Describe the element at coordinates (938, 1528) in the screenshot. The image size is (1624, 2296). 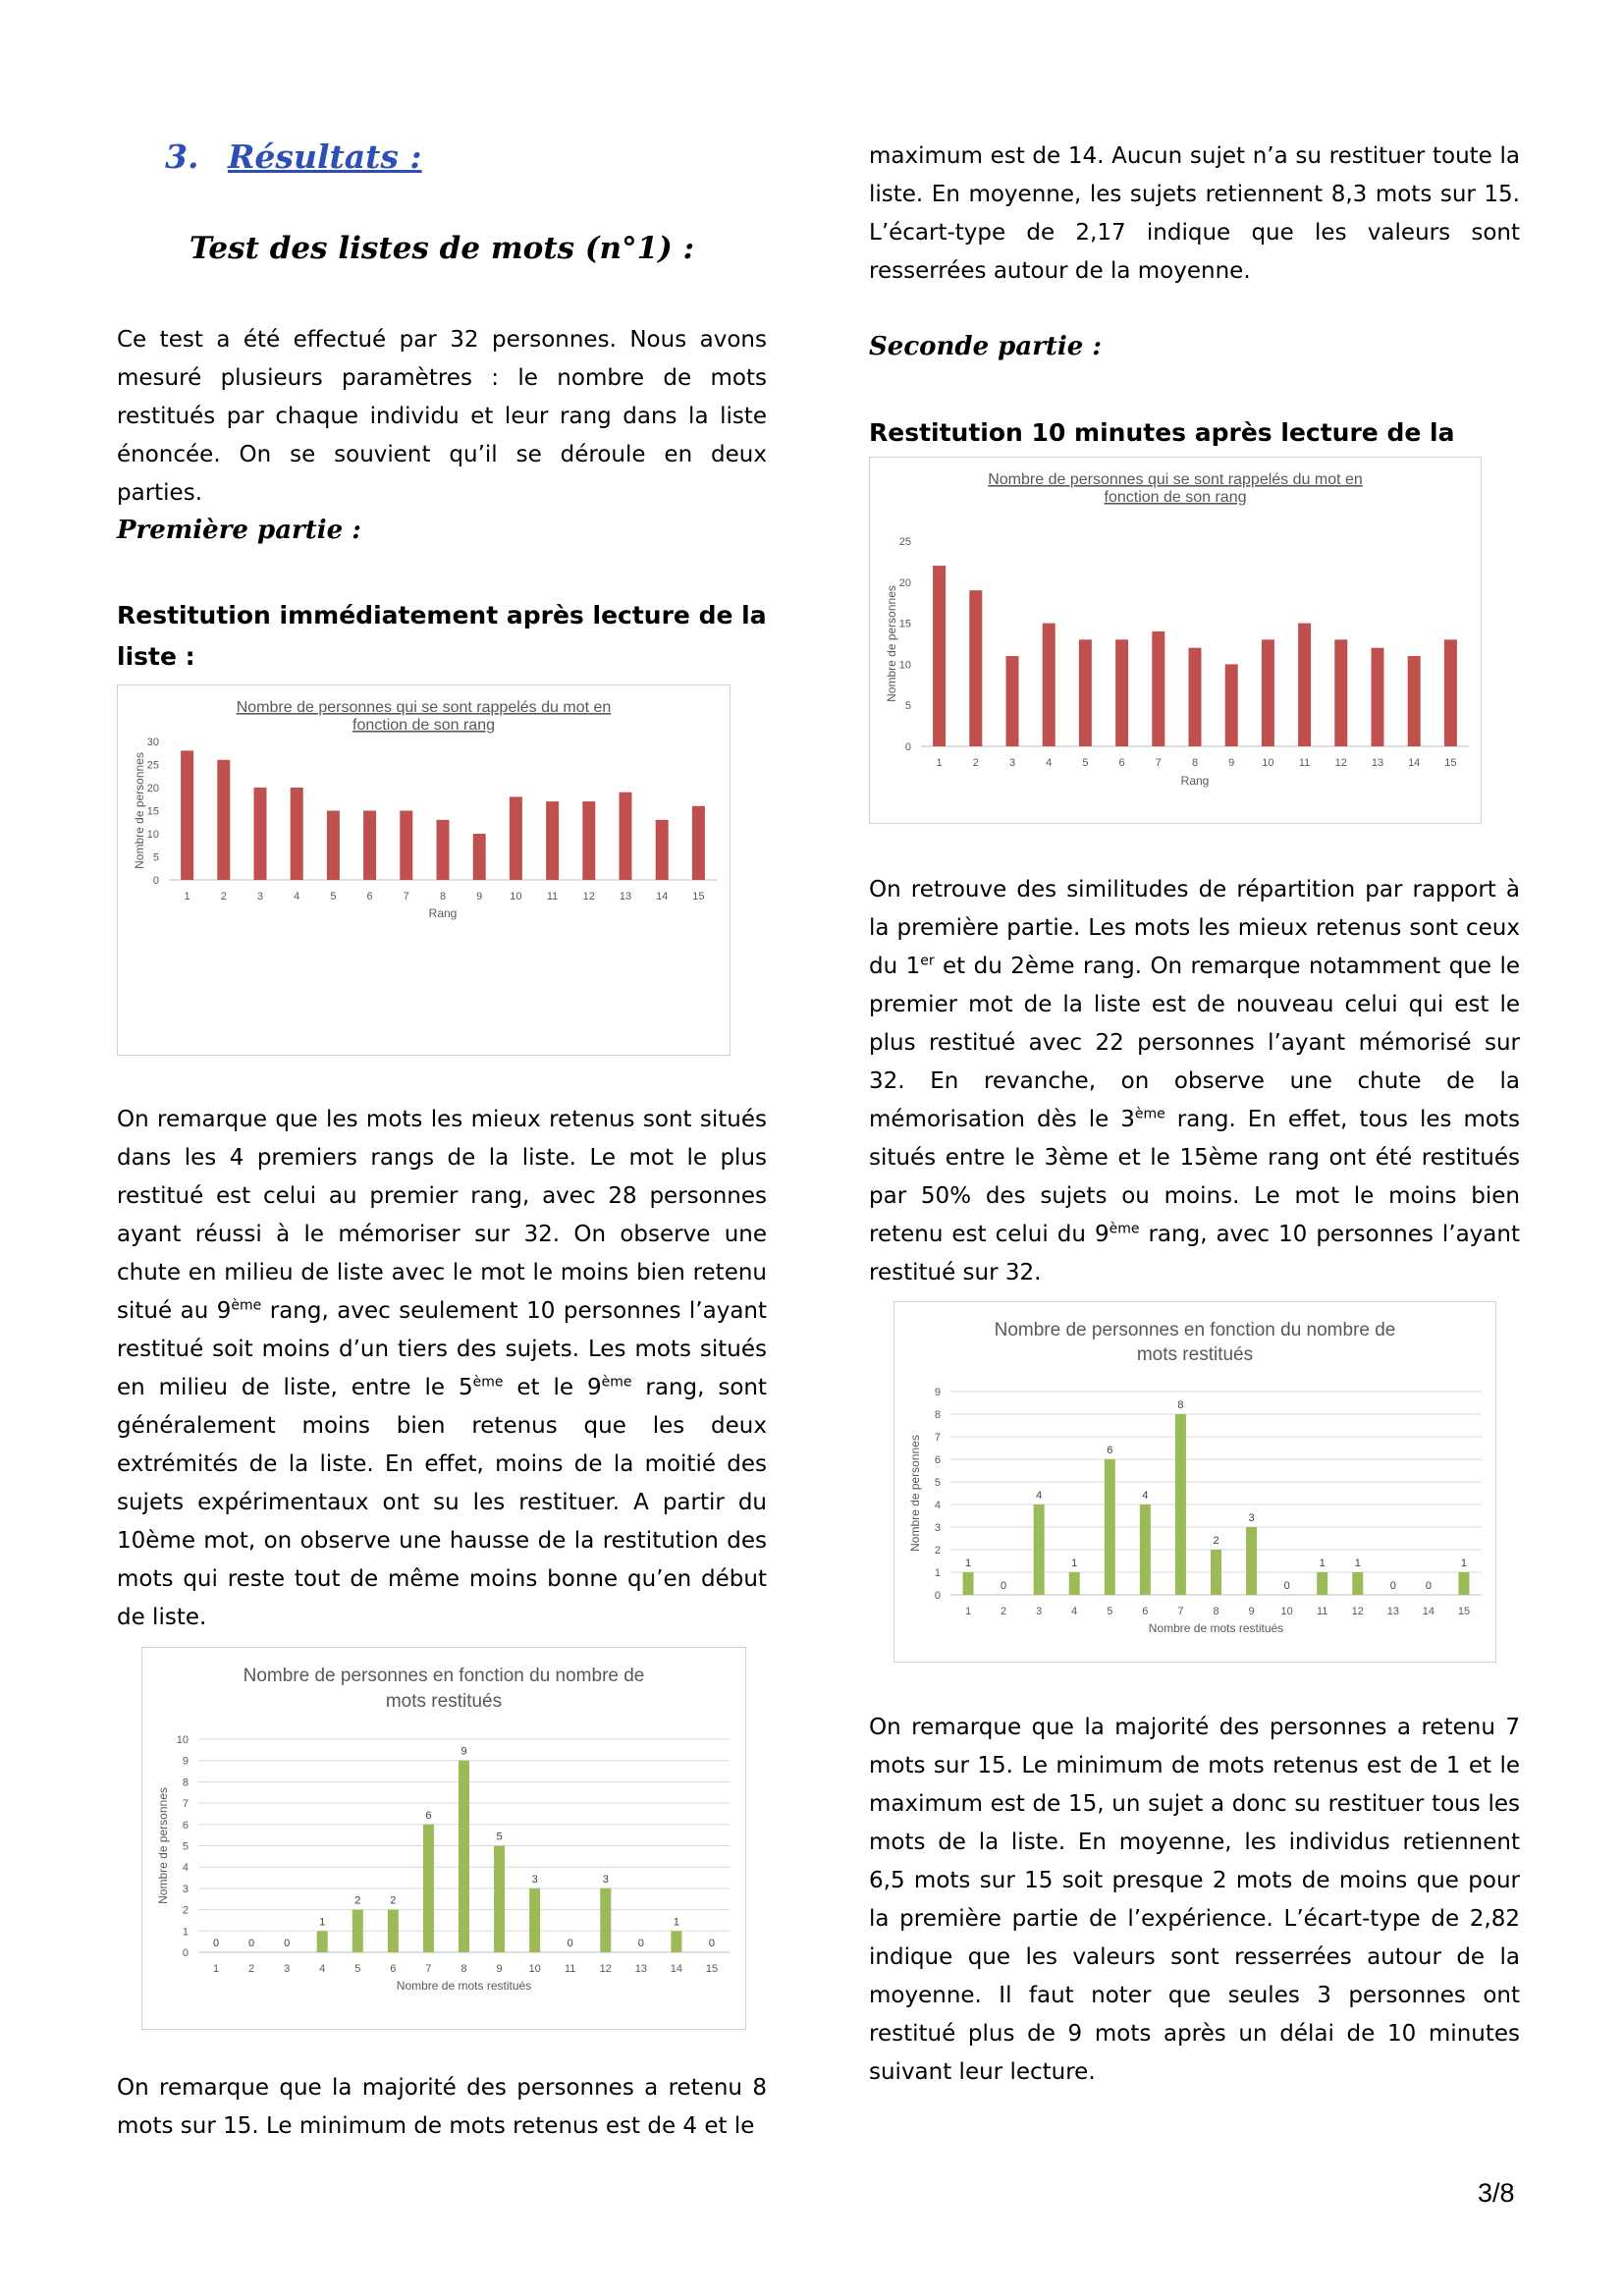
I see `y-tick-label: 3` at that location.